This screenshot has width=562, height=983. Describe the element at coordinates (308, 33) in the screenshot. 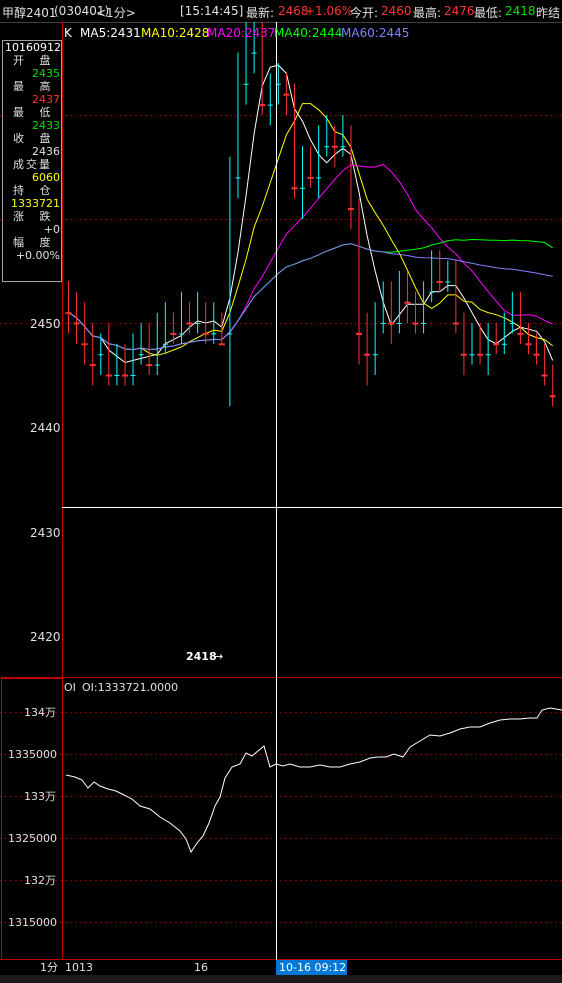

I see `legend-ma40: MA40:2444` at that location.